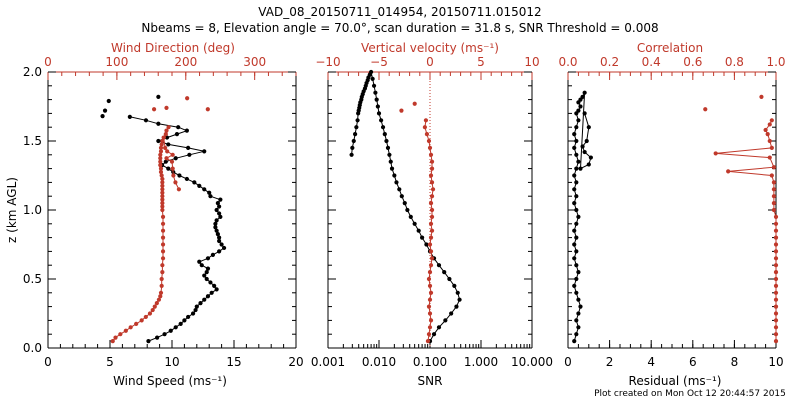  What do you see at coordinates (430, 62) in the screenshot?
I see `top-tick-label: 0` at bounding box center [430, 62].